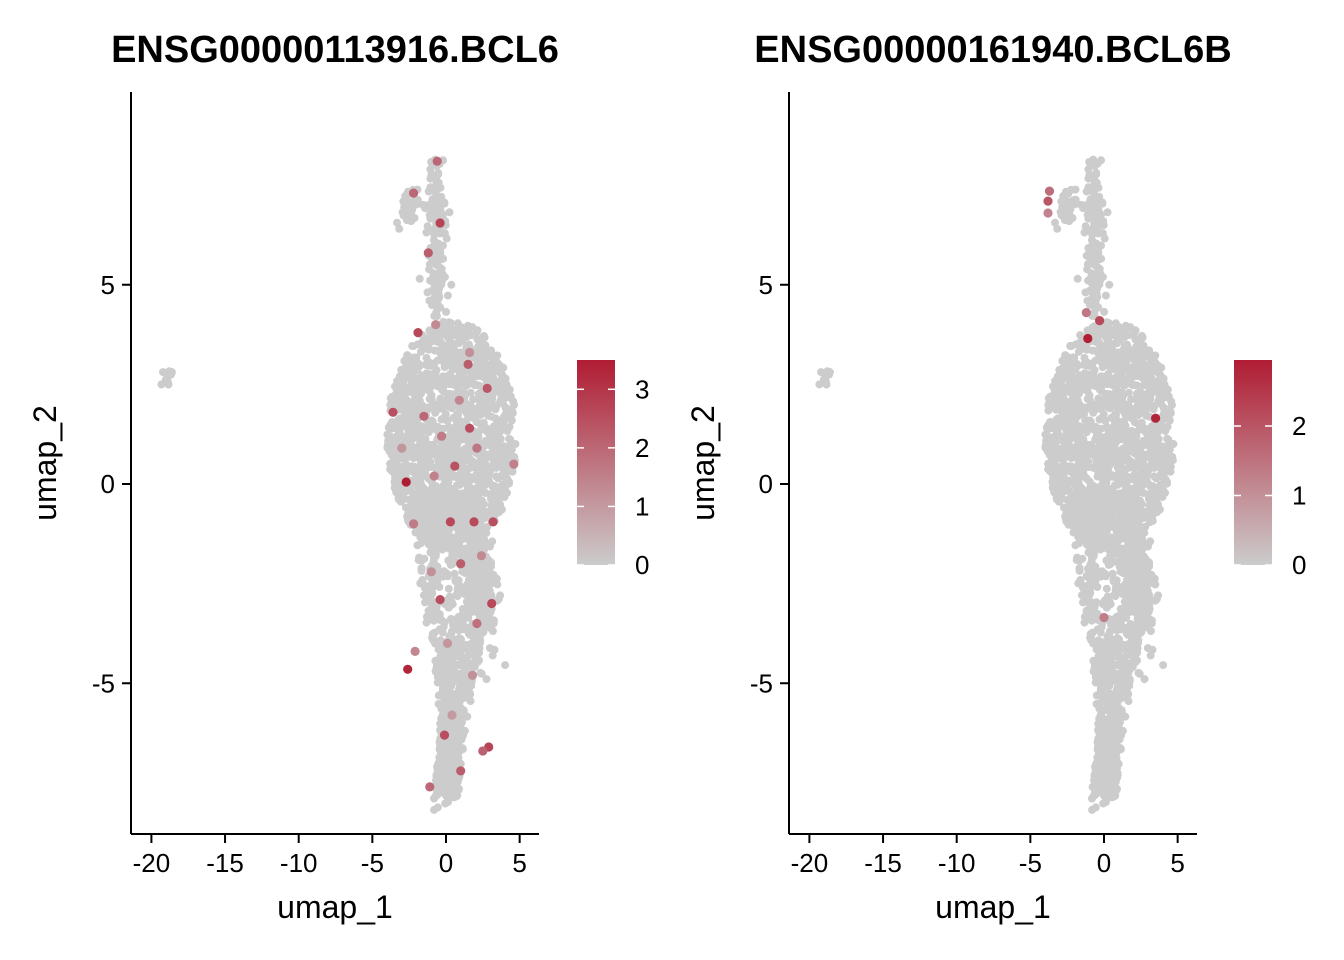  I want to click on legend-tick-label: 0, so click(642, 565).